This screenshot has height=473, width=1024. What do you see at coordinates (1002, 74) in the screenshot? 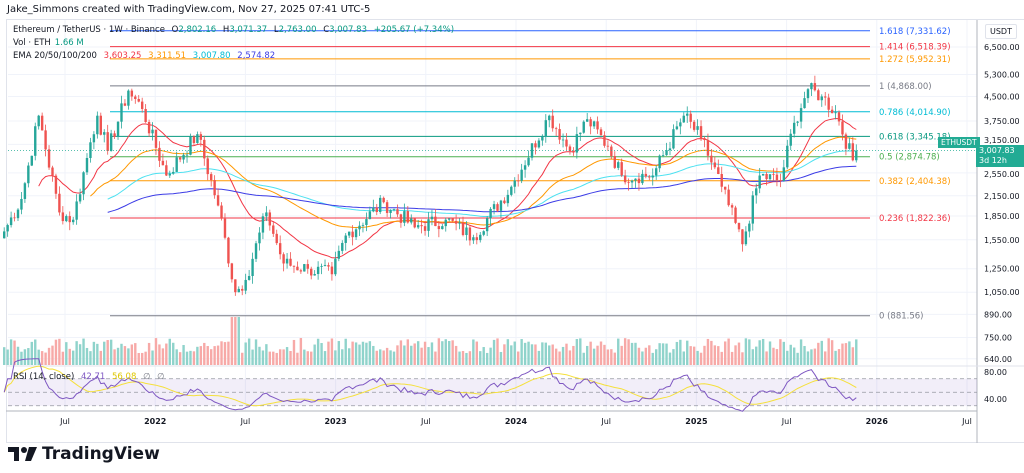
I see `price-tick-label: 5,300.00` at bounding box center [1002, 74].